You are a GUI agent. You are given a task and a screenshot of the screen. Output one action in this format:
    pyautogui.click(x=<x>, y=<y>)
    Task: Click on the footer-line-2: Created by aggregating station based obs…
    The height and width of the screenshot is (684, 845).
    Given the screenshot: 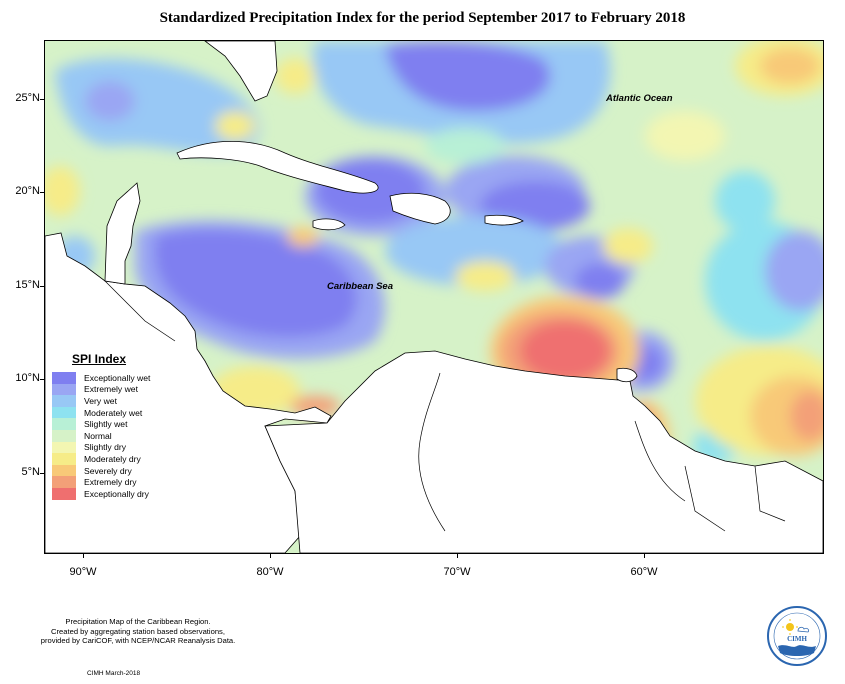 What is the action you would take?
    pyautogui.click(x=138, y=631)
    